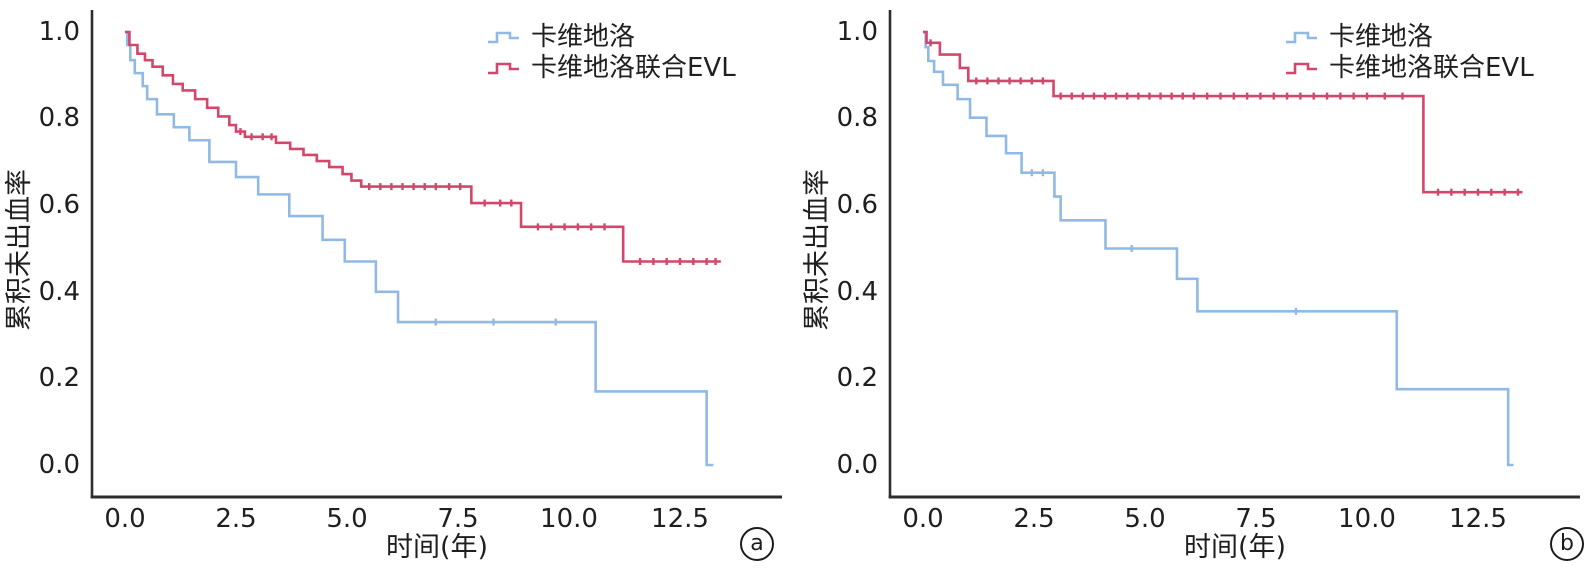 The width and height of the screenshot is (1595, 575). Describe the element at coordinates (1567, 544) in the screenshot. I see `panel-letter-b: b` at that location.